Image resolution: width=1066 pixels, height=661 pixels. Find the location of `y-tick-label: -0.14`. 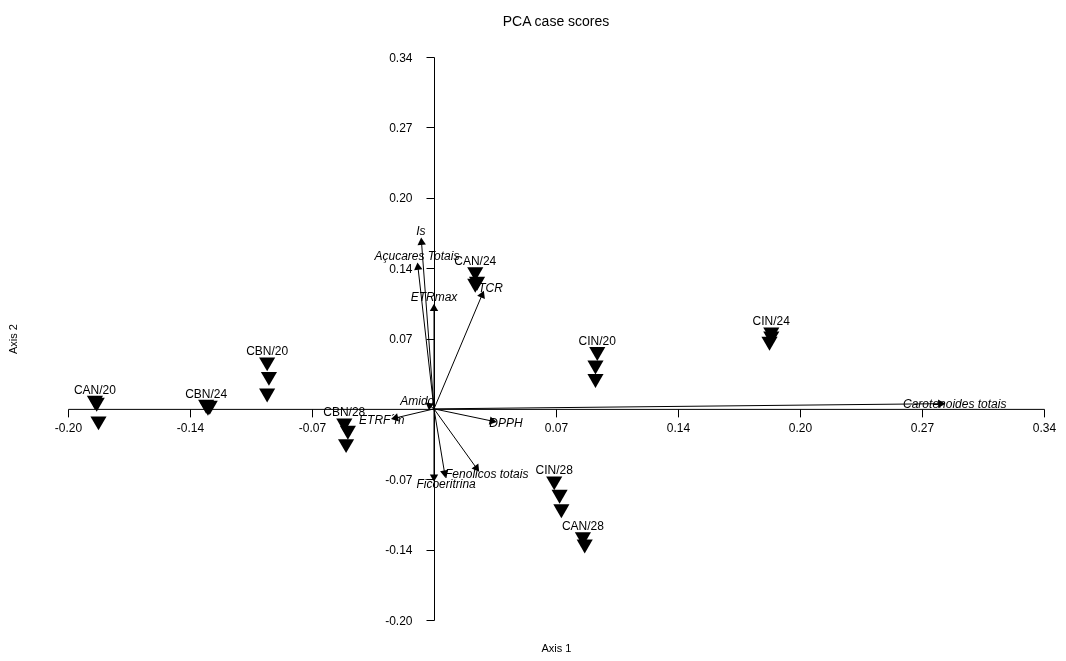

y-tick-label: -0.14 is located at coordinates (399, 550).